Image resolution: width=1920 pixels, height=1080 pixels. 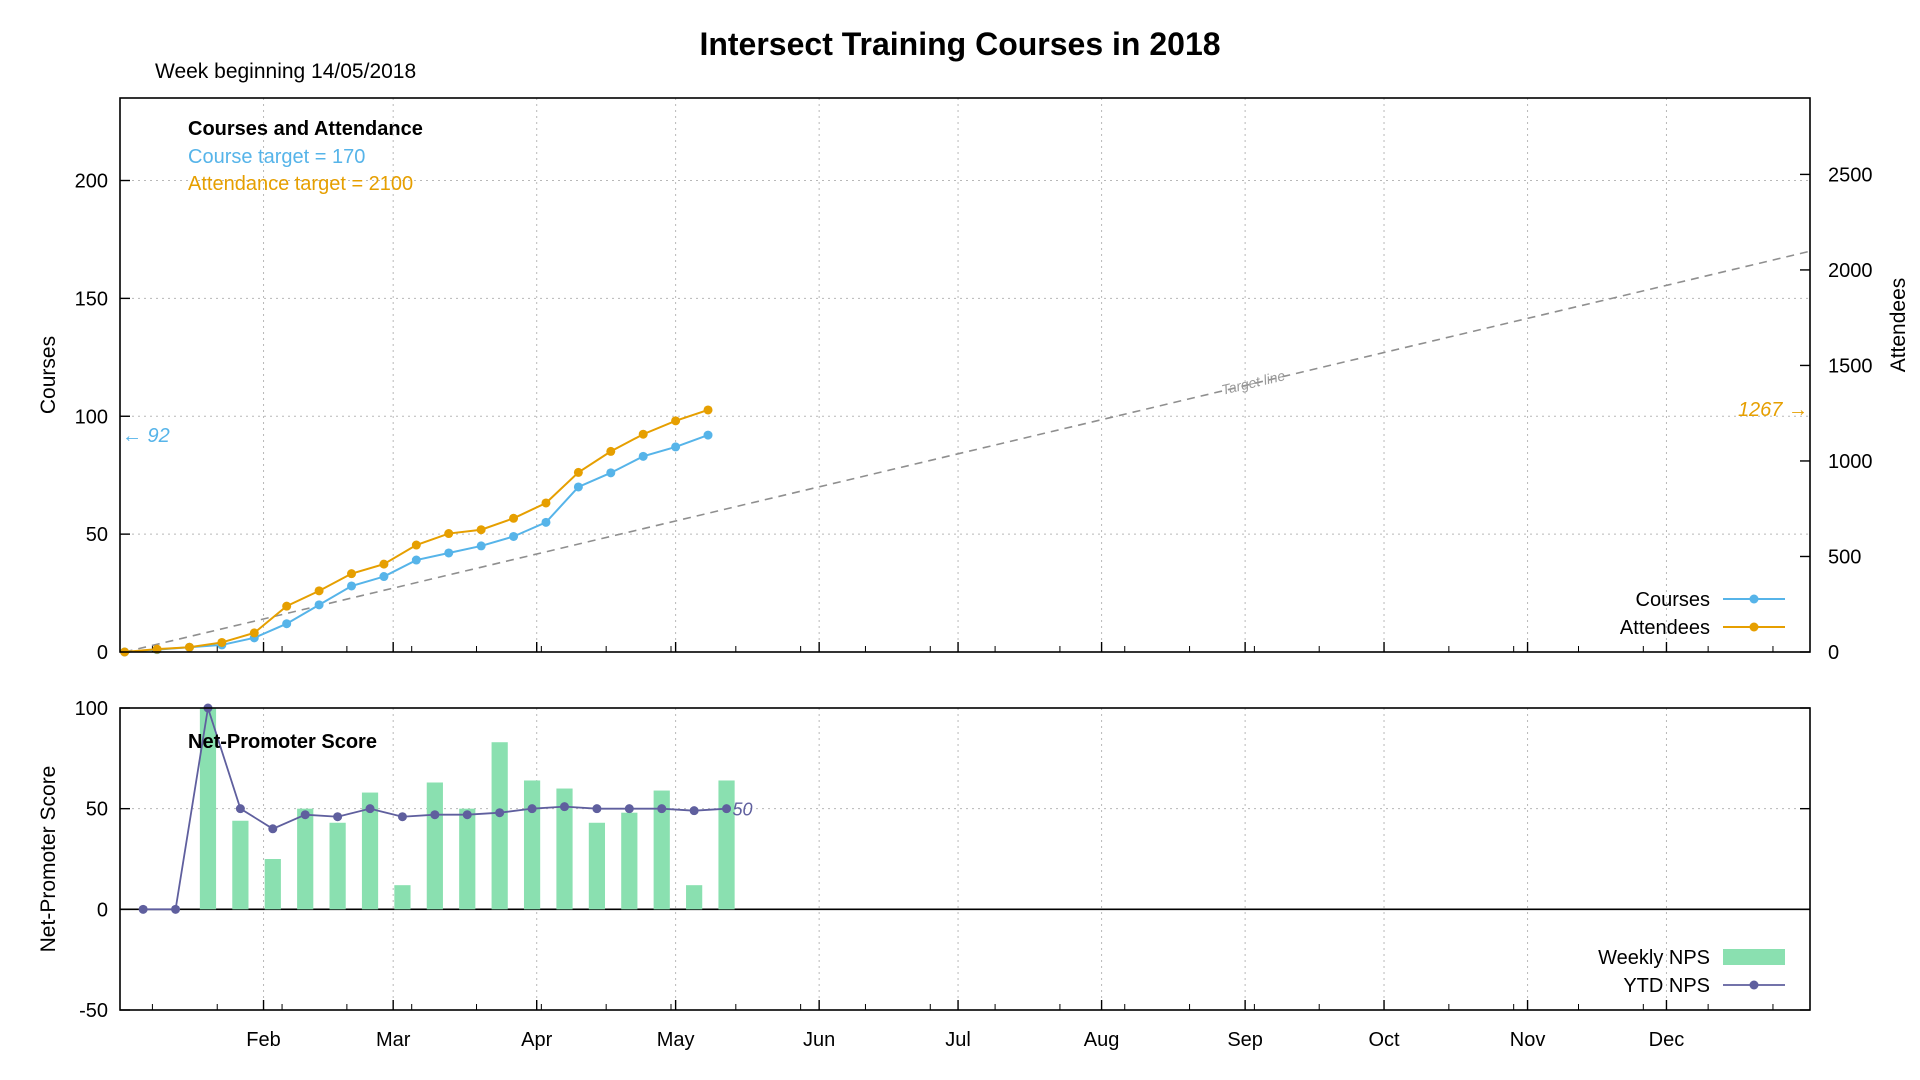 I want to click on right-ytick-label: 500, so click(x=1844, y=557).